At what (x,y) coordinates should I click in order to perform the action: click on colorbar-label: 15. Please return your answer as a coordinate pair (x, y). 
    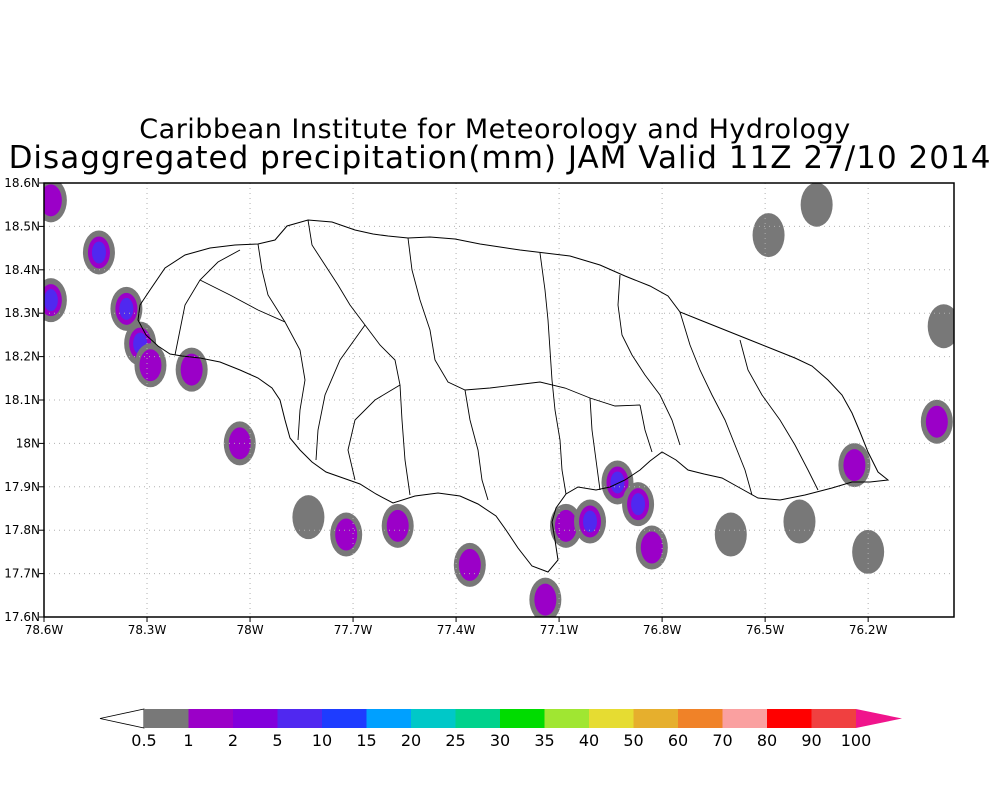
    Looking at the image, I should click on (366, 740).